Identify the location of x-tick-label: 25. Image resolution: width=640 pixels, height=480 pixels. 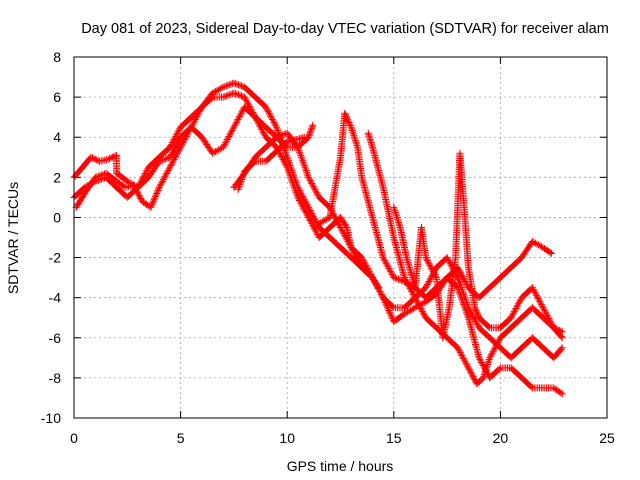
(607, 438).